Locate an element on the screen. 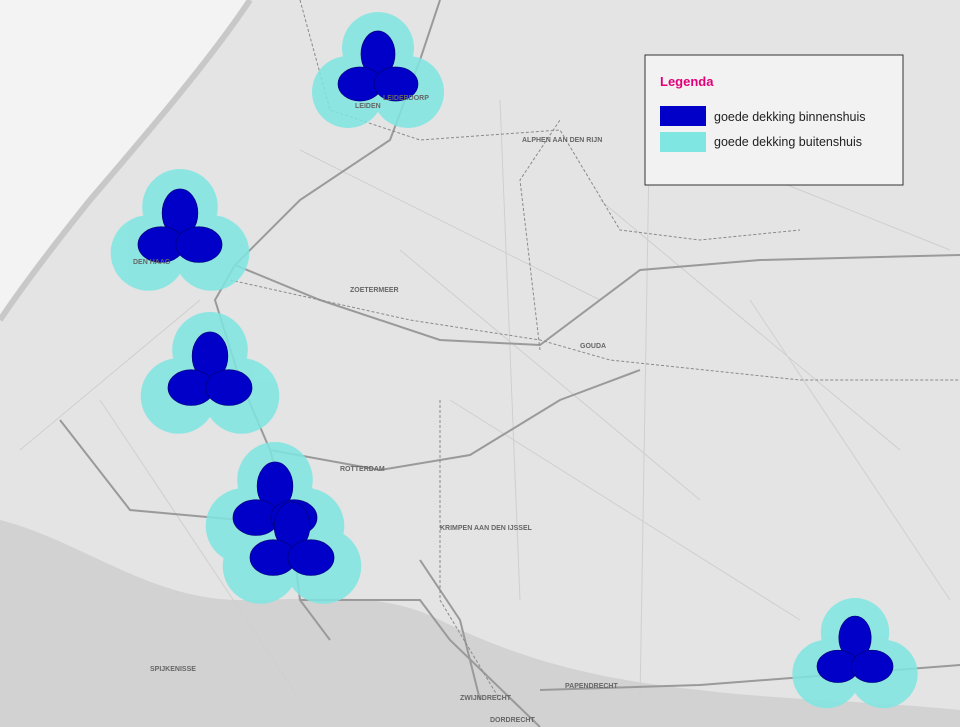 The image size is (960, 727). place-label: SPIJKENISSE is located at coordinates (173, 669).